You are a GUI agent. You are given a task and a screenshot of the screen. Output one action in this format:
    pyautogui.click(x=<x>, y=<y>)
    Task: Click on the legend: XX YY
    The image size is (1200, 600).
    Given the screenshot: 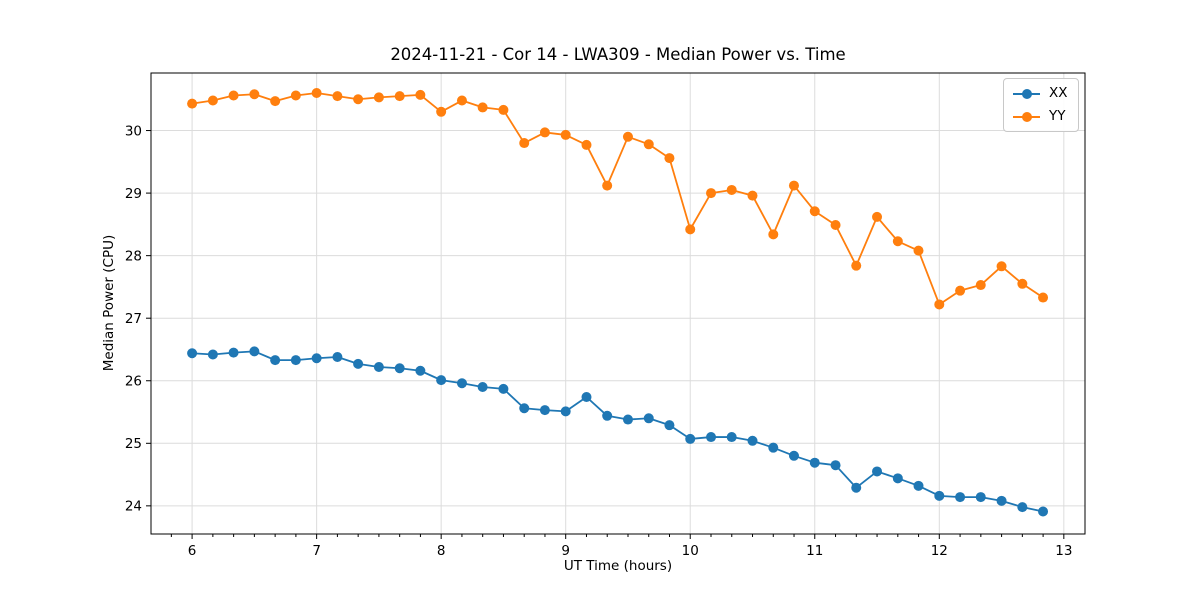 What is the action you would take?
    pyautogui.click(x=1041, y=105)
    